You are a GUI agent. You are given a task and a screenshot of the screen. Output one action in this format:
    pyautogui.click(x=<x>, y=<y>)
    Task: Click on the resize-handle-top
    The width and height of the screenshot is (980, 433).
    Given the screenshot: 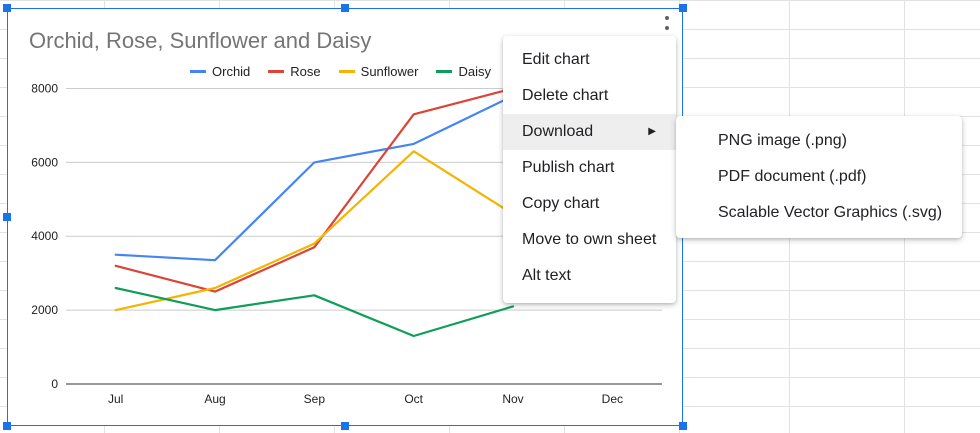 What is the action you would take?
    pyautogui.click(x=345, y=8)
    